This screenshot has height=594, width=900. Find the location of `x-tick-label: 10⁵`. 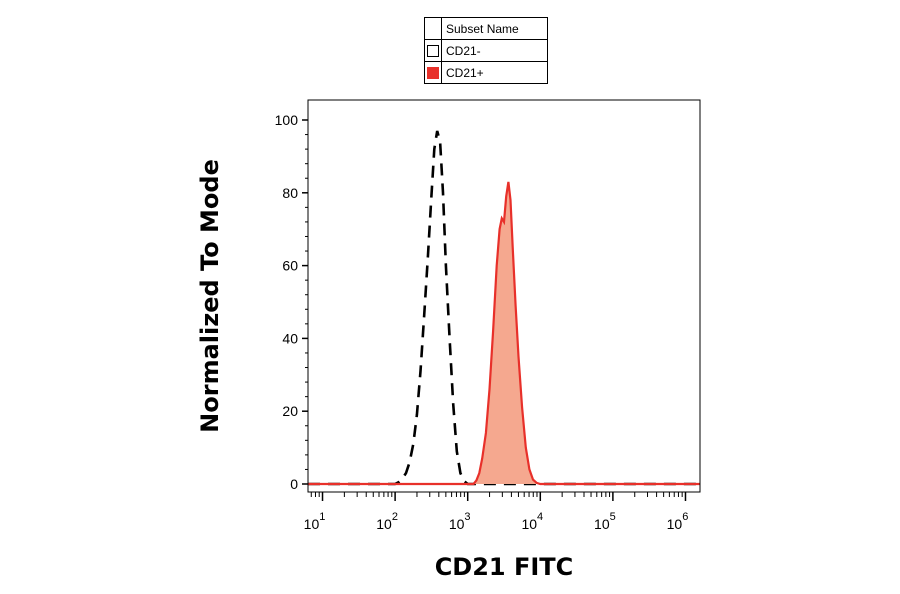

x-tick-label: 10⁵ is located at coordinates (605, 521).